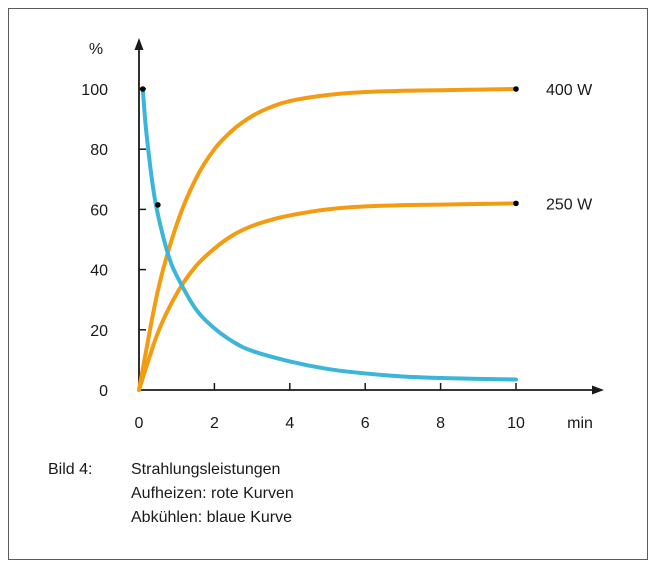 The height and width of the screenshot is (570, 658). I want to click on x-axis-arrow, so click(598, 390).